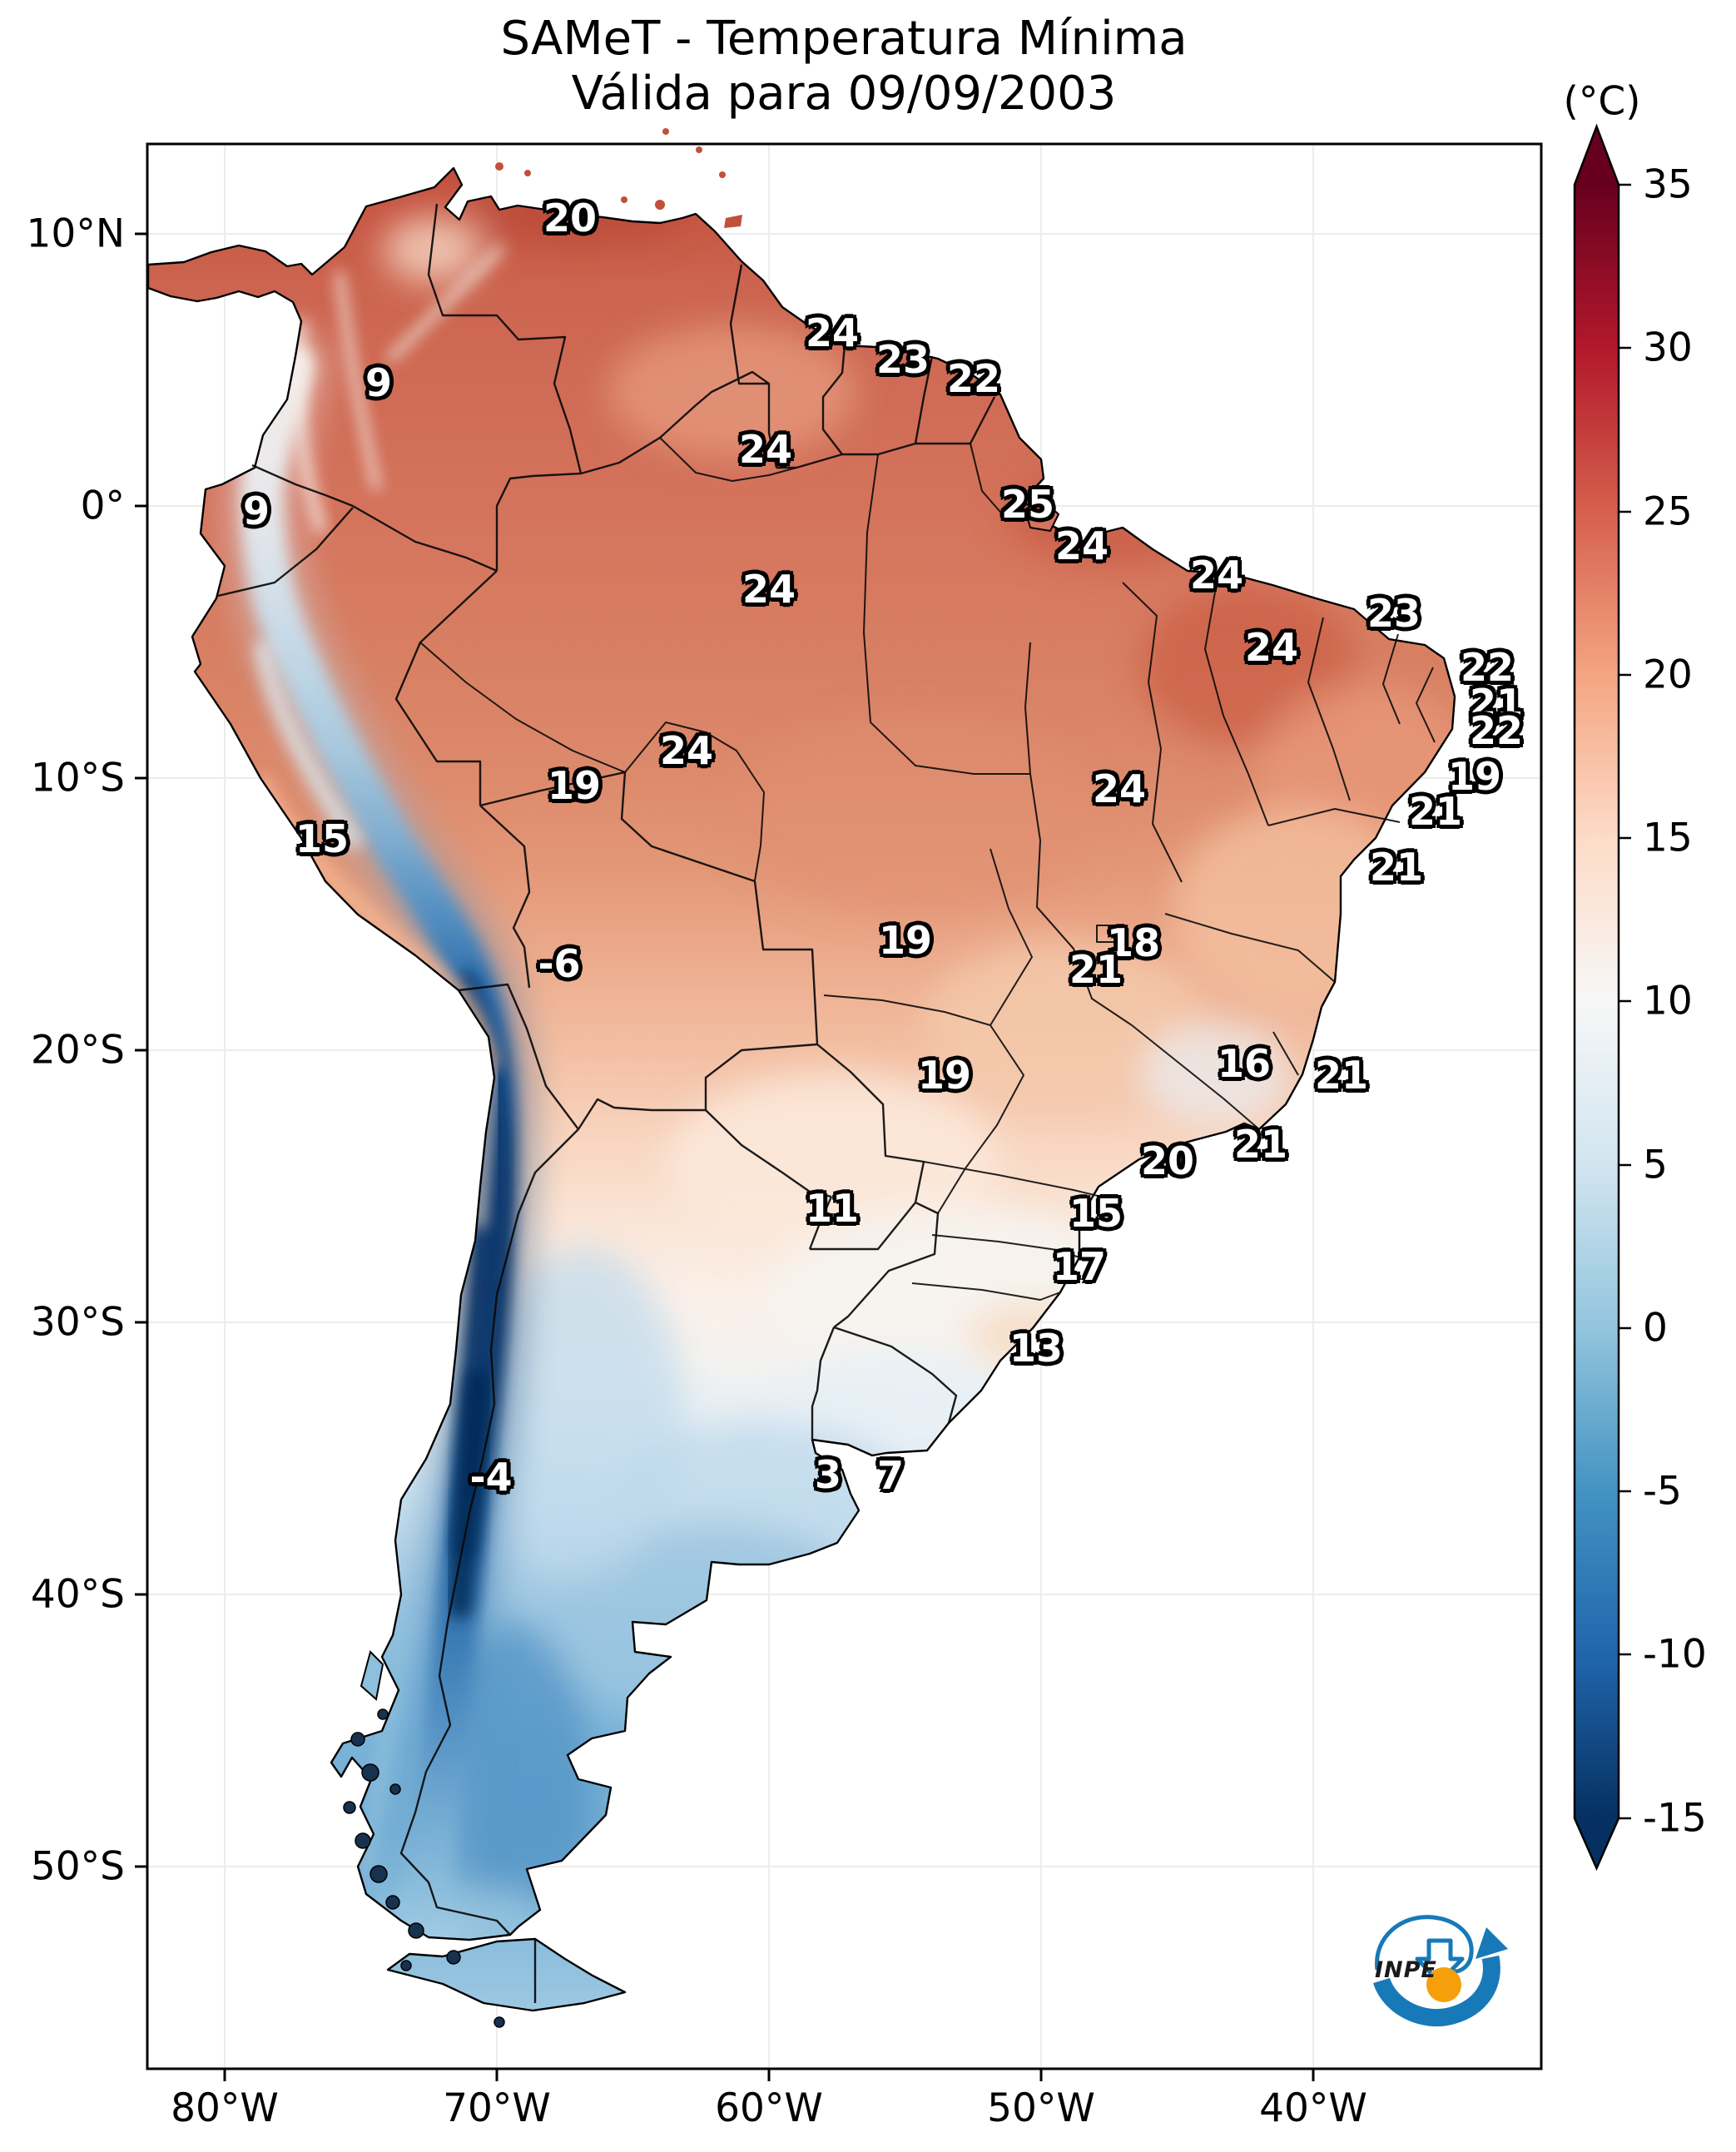 The width and height of the screenshot is (1736, 2152). Describe the element at coordinates (1406, 1970) in the screenshot. I see `inpe-logo-text: INPE` at that location.